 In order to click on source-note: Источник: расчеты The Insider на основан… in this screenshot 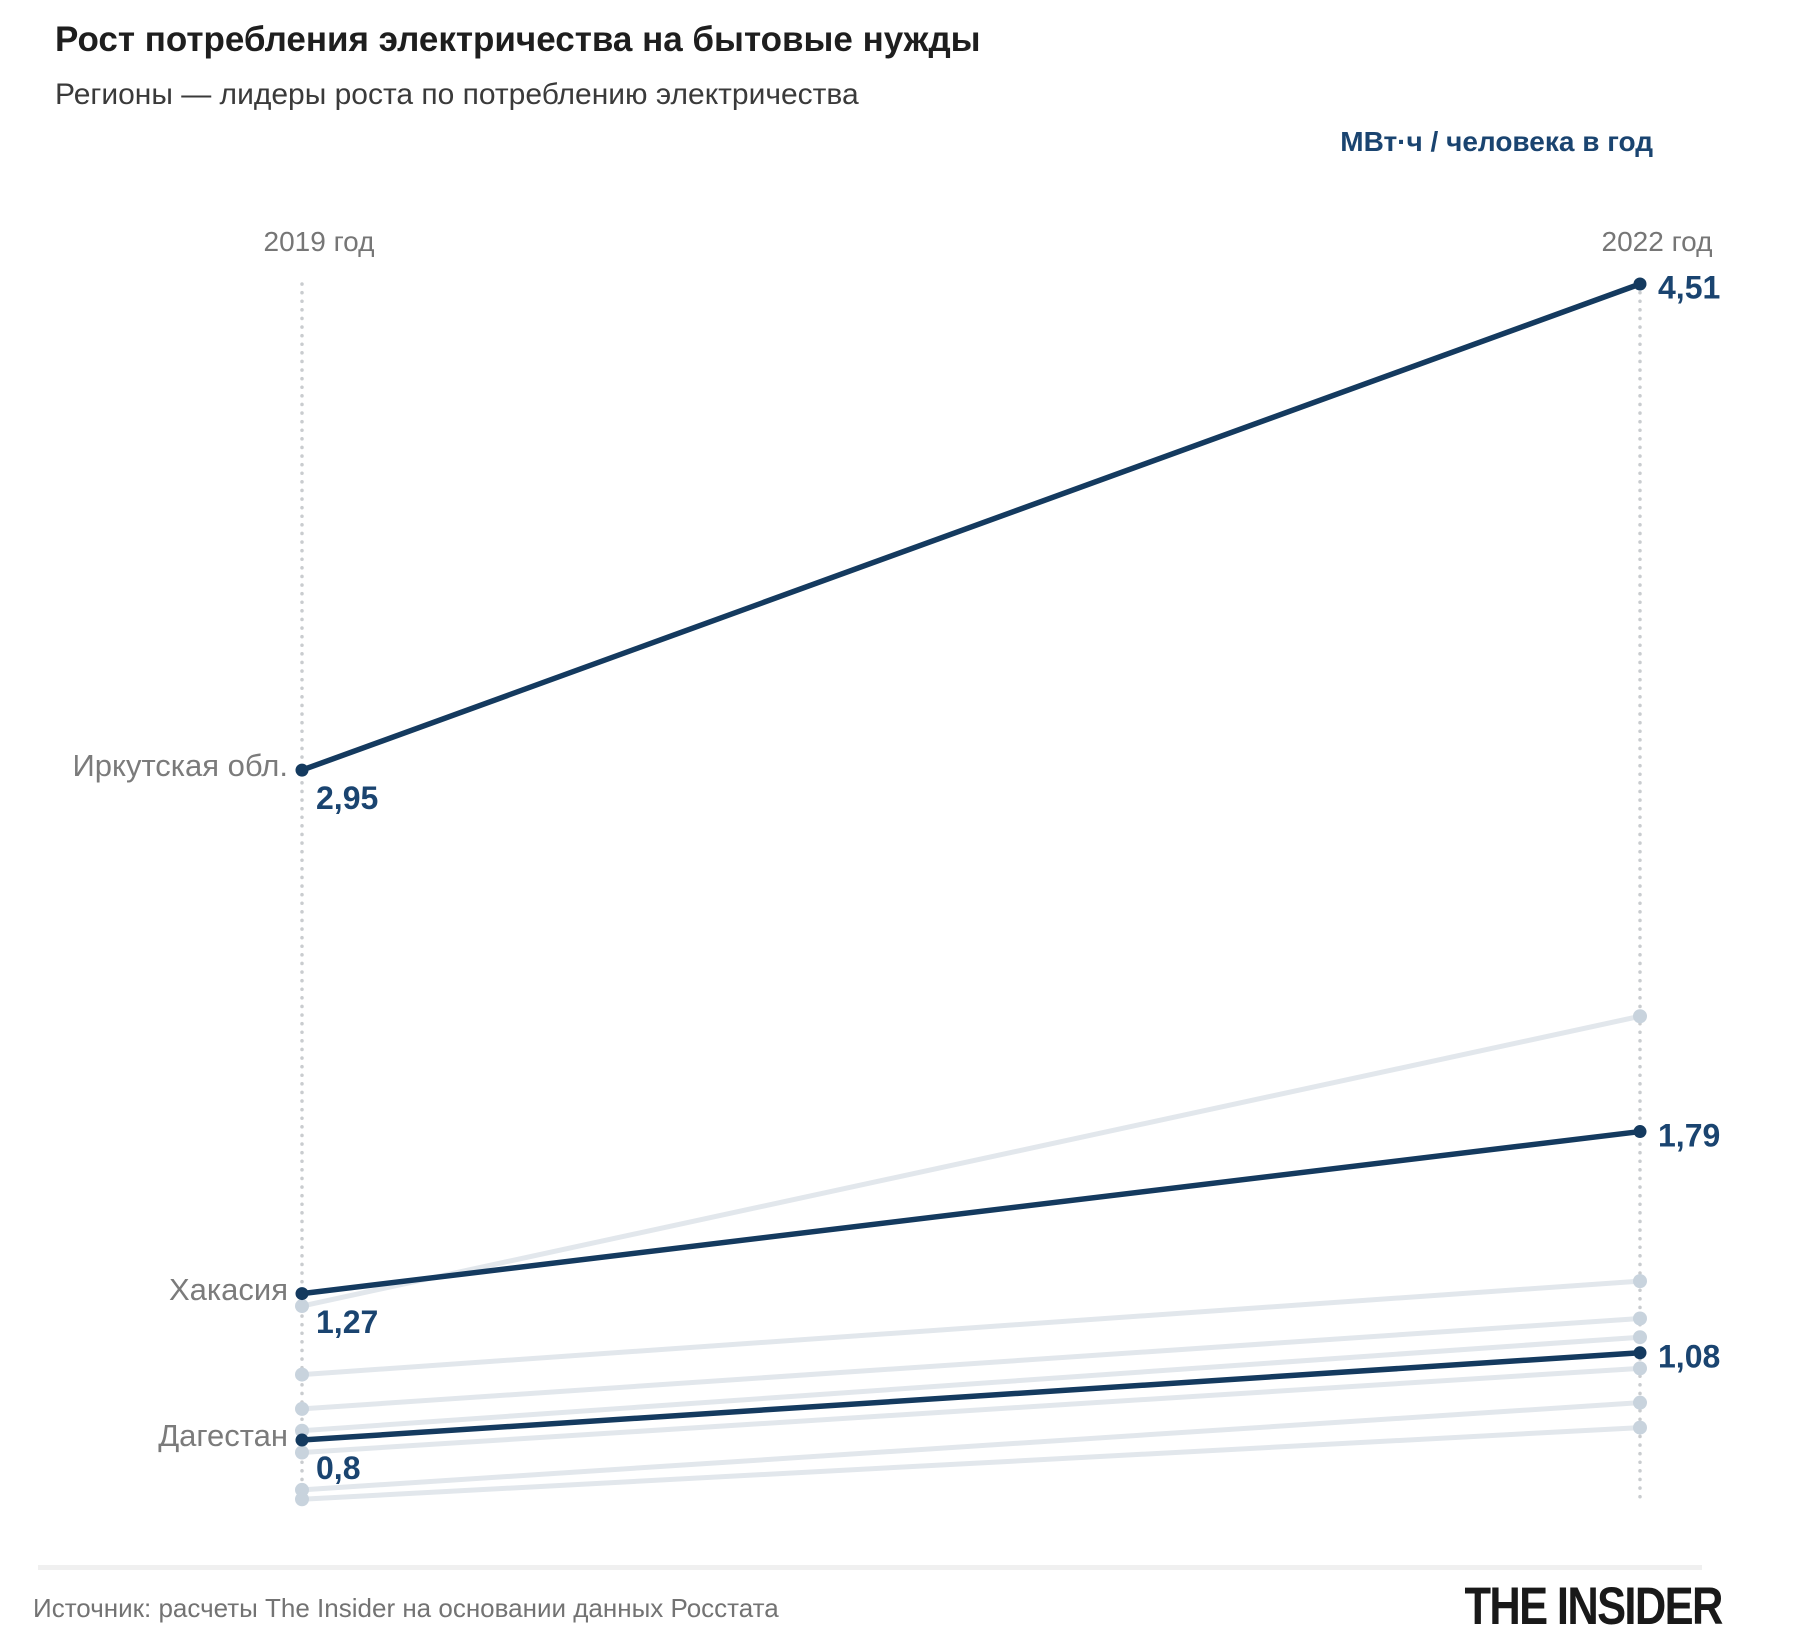, I will do `click(406, 1608)`.